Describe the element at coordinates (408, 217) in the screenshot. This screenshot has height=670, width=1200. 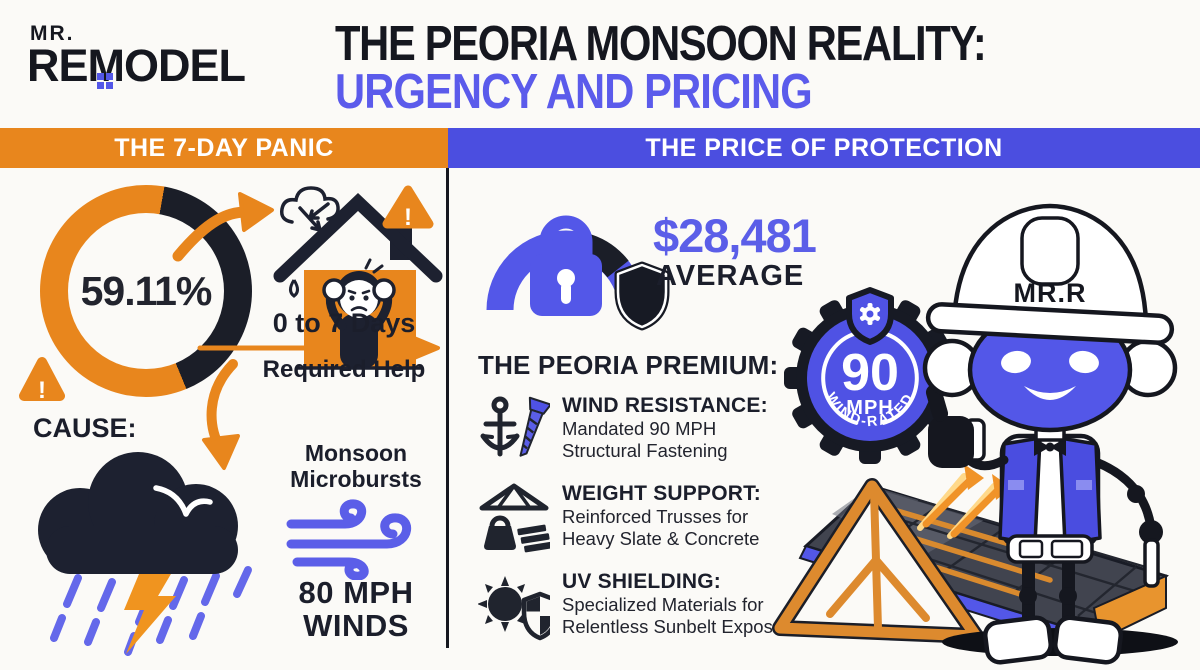
I see `house-warning-exclamation: !` at that location.